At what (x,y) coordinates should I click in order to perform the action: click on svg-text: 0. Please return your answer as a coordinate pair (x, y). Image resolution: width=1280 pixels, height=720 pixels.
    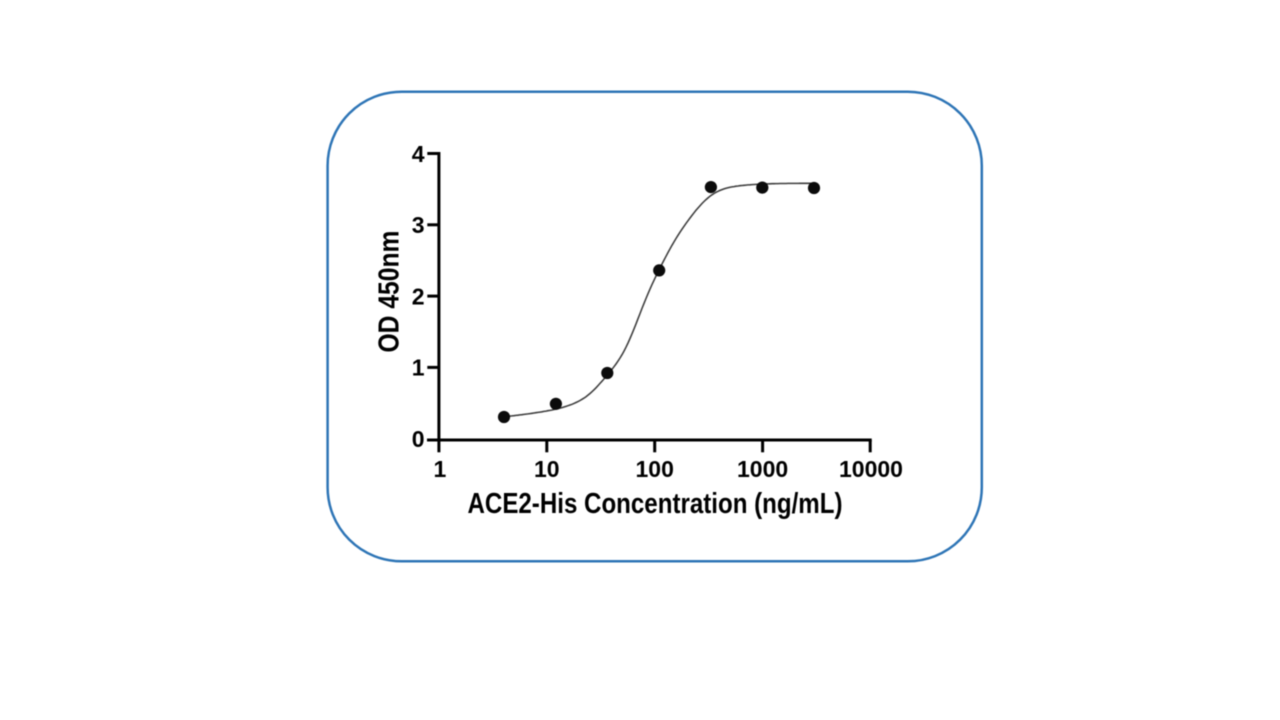
    Looking at the image, I should click on (418, 439).